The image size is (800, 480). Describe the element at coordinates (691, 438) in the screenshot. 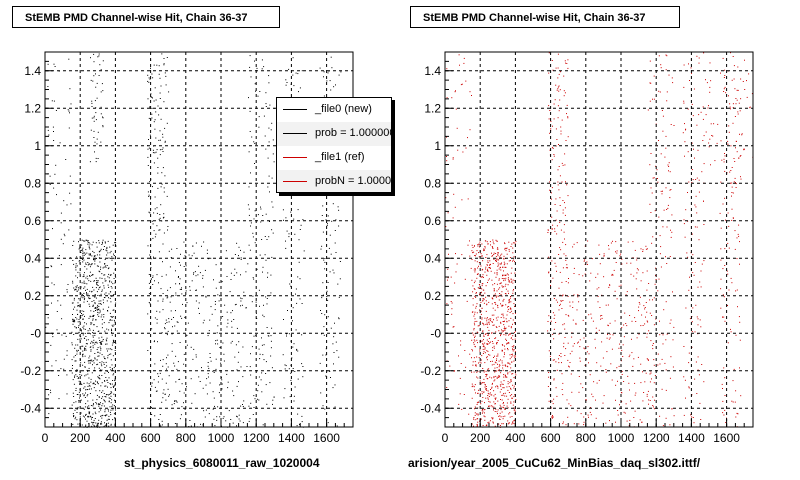

I see `x-tick-label: 1400` at that location.